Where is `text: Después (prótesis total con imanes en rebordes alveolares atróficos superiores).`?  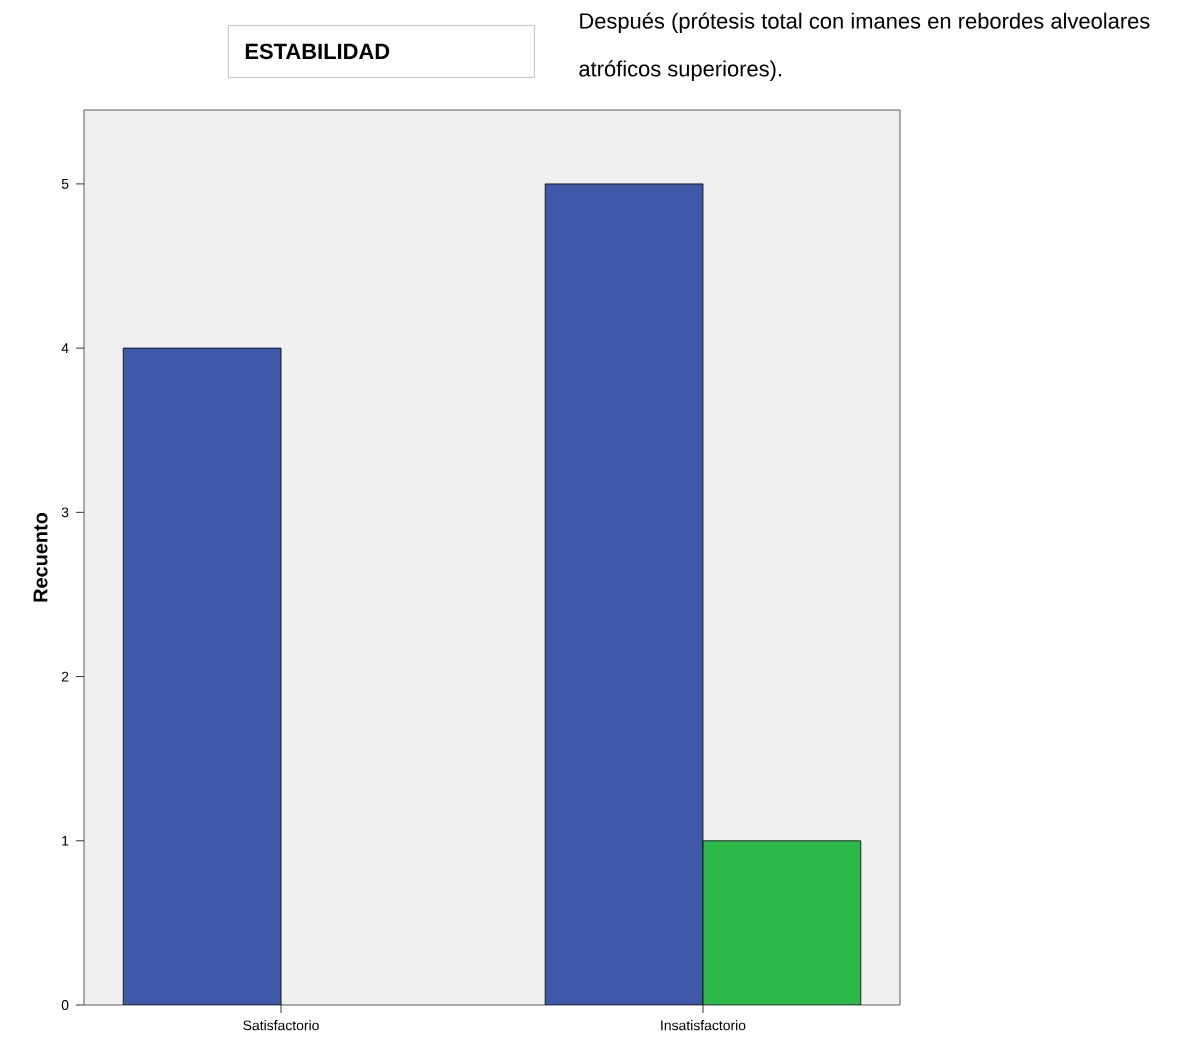
text: Después (prótesis total con imanes en rebordes alveolares atróficos superiores). is located at coordinates (864, 46).